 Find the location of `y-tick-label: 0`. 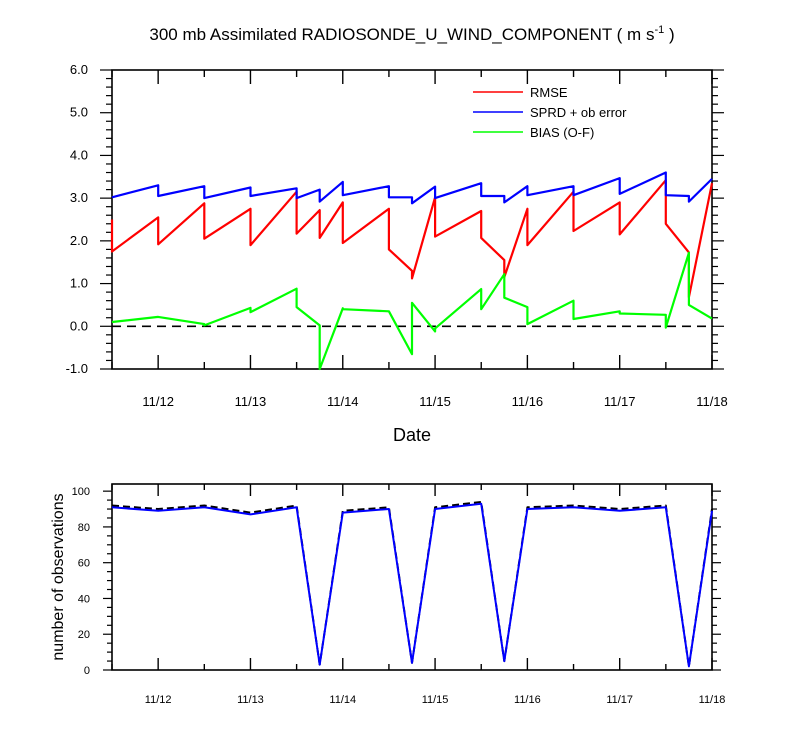

y-tick-label: 0 is located at coordinates (87, 671).